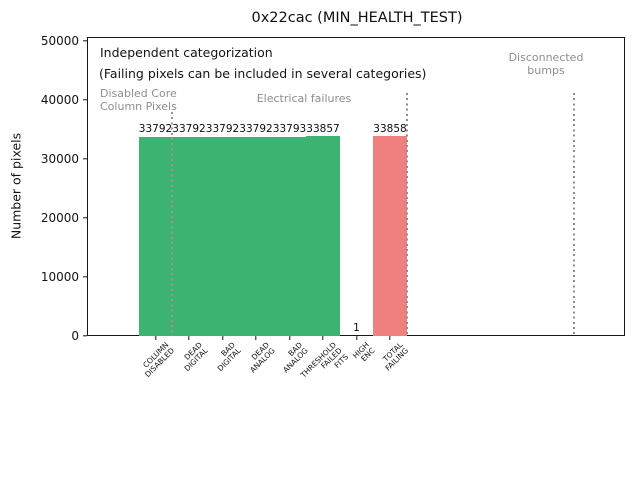  Describe the element at coordinates (59, 100) in the screenshot. I see `y-tick-label: 40000` at that location.